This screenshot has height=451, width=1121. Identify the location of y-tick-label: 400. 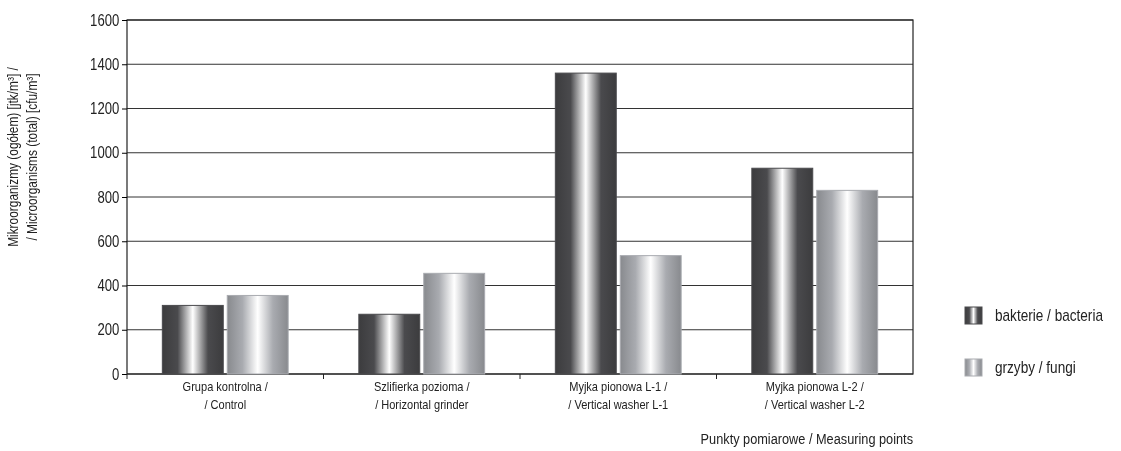
(108, 285).